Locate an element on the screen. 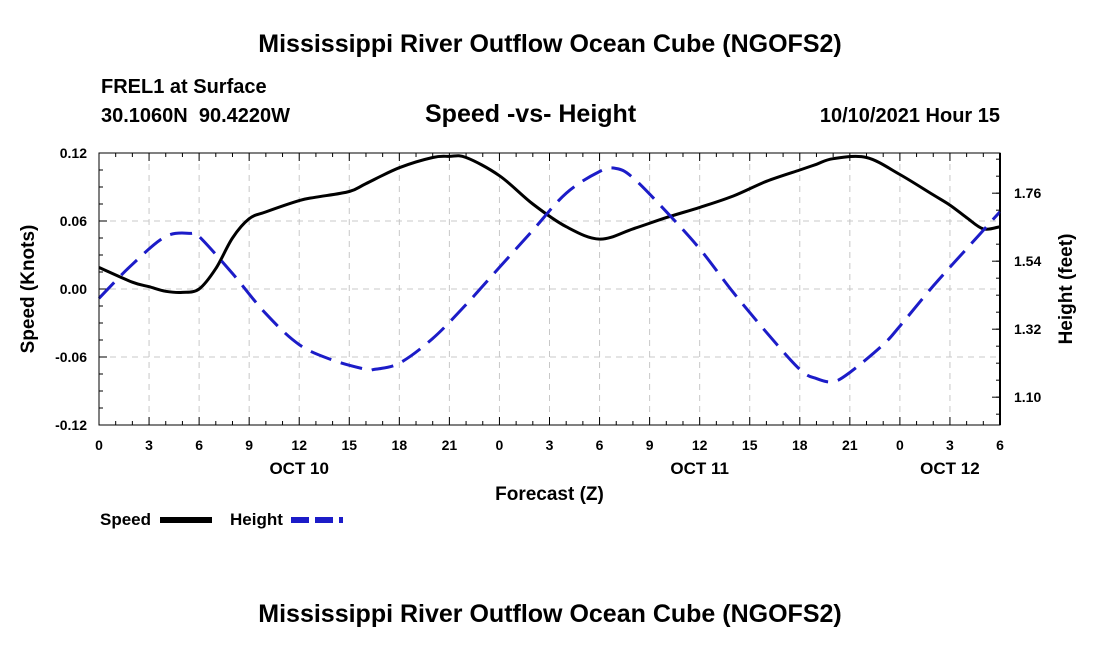 This screenshot has width=1100, height=650. y-tick-label: -0.12 is located at coordinates (71, 425).